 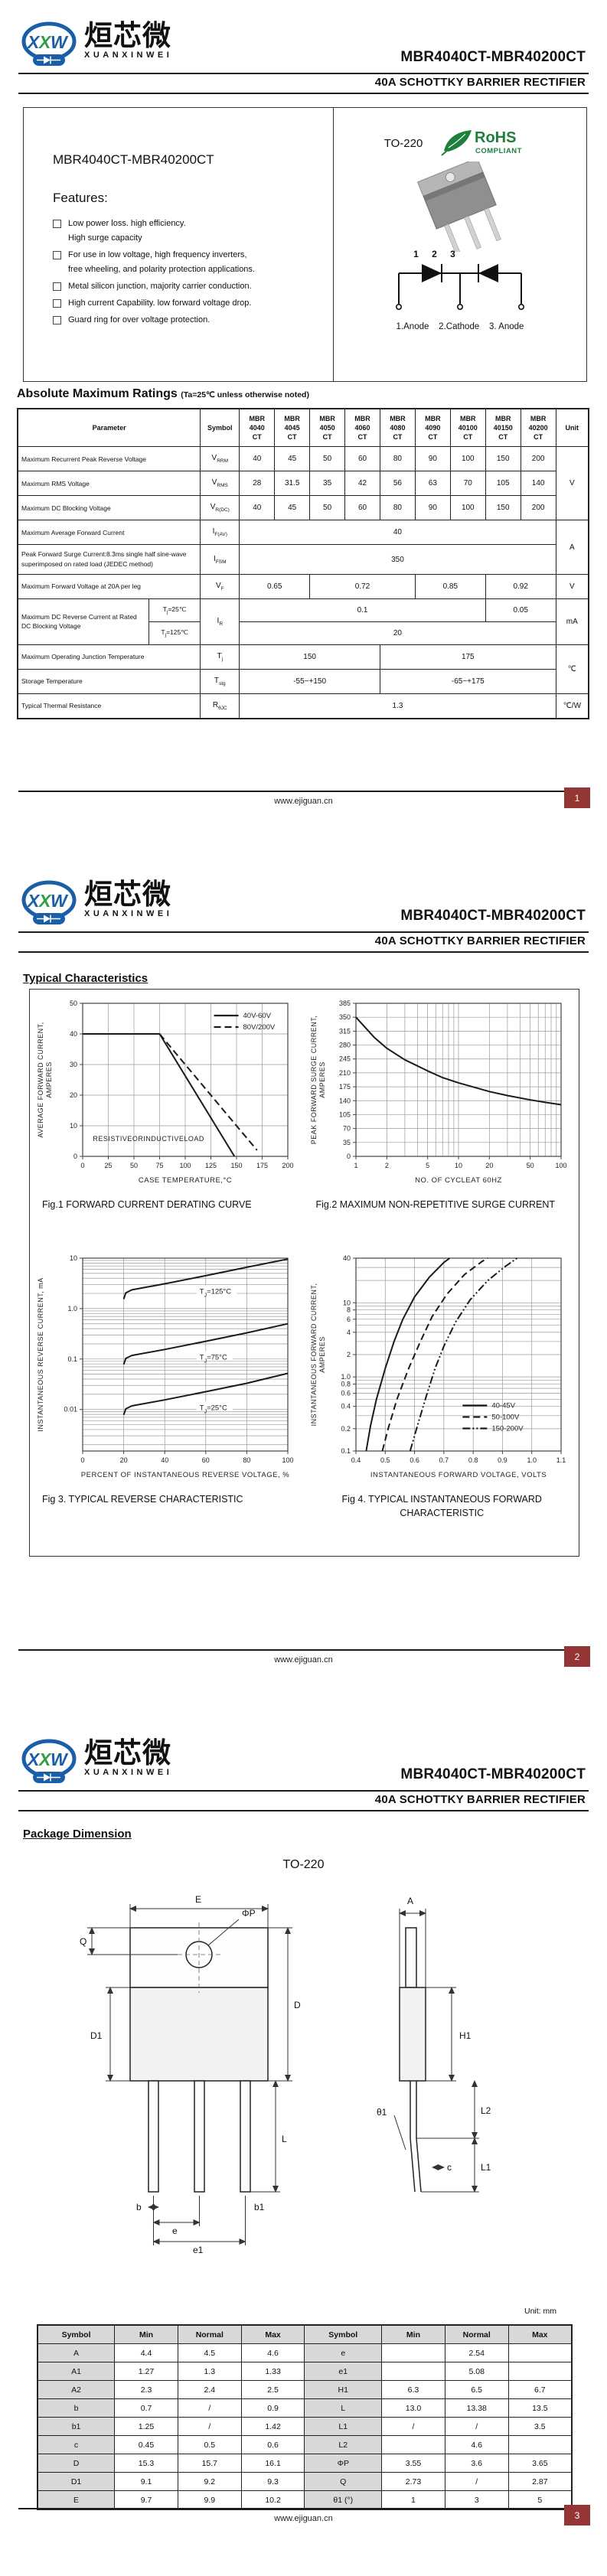 What do you see at coordinates (109, 508) in the screenshot?
I see `table-cell: Maximum DC Blocking Voltage` at bounding box center [109, 508].